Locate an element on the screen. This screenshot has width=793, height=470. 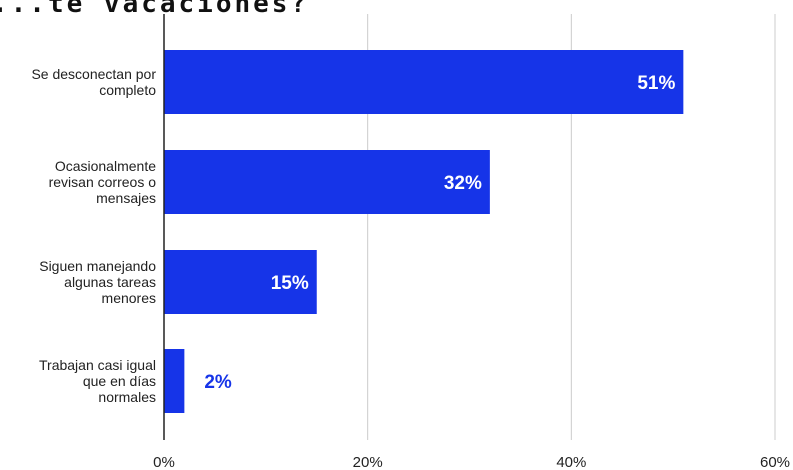
category-label-line: Ocasionalmente is located at coordinates (105, 166).